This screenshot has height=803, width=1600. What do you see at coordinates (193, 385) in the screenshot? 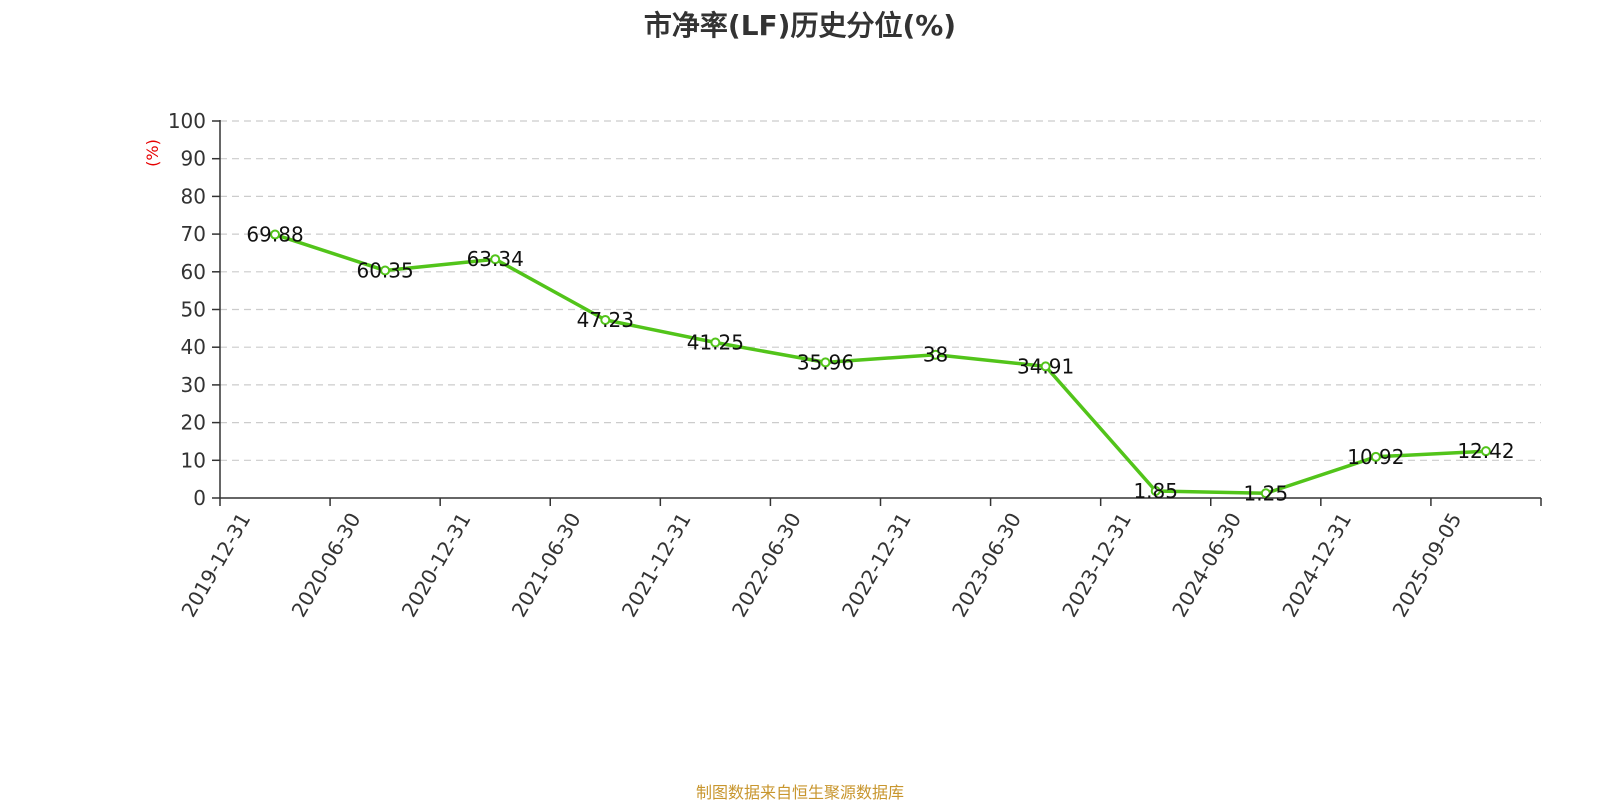
I see `y-tick-label: 30` at bounding box center [193, 385].